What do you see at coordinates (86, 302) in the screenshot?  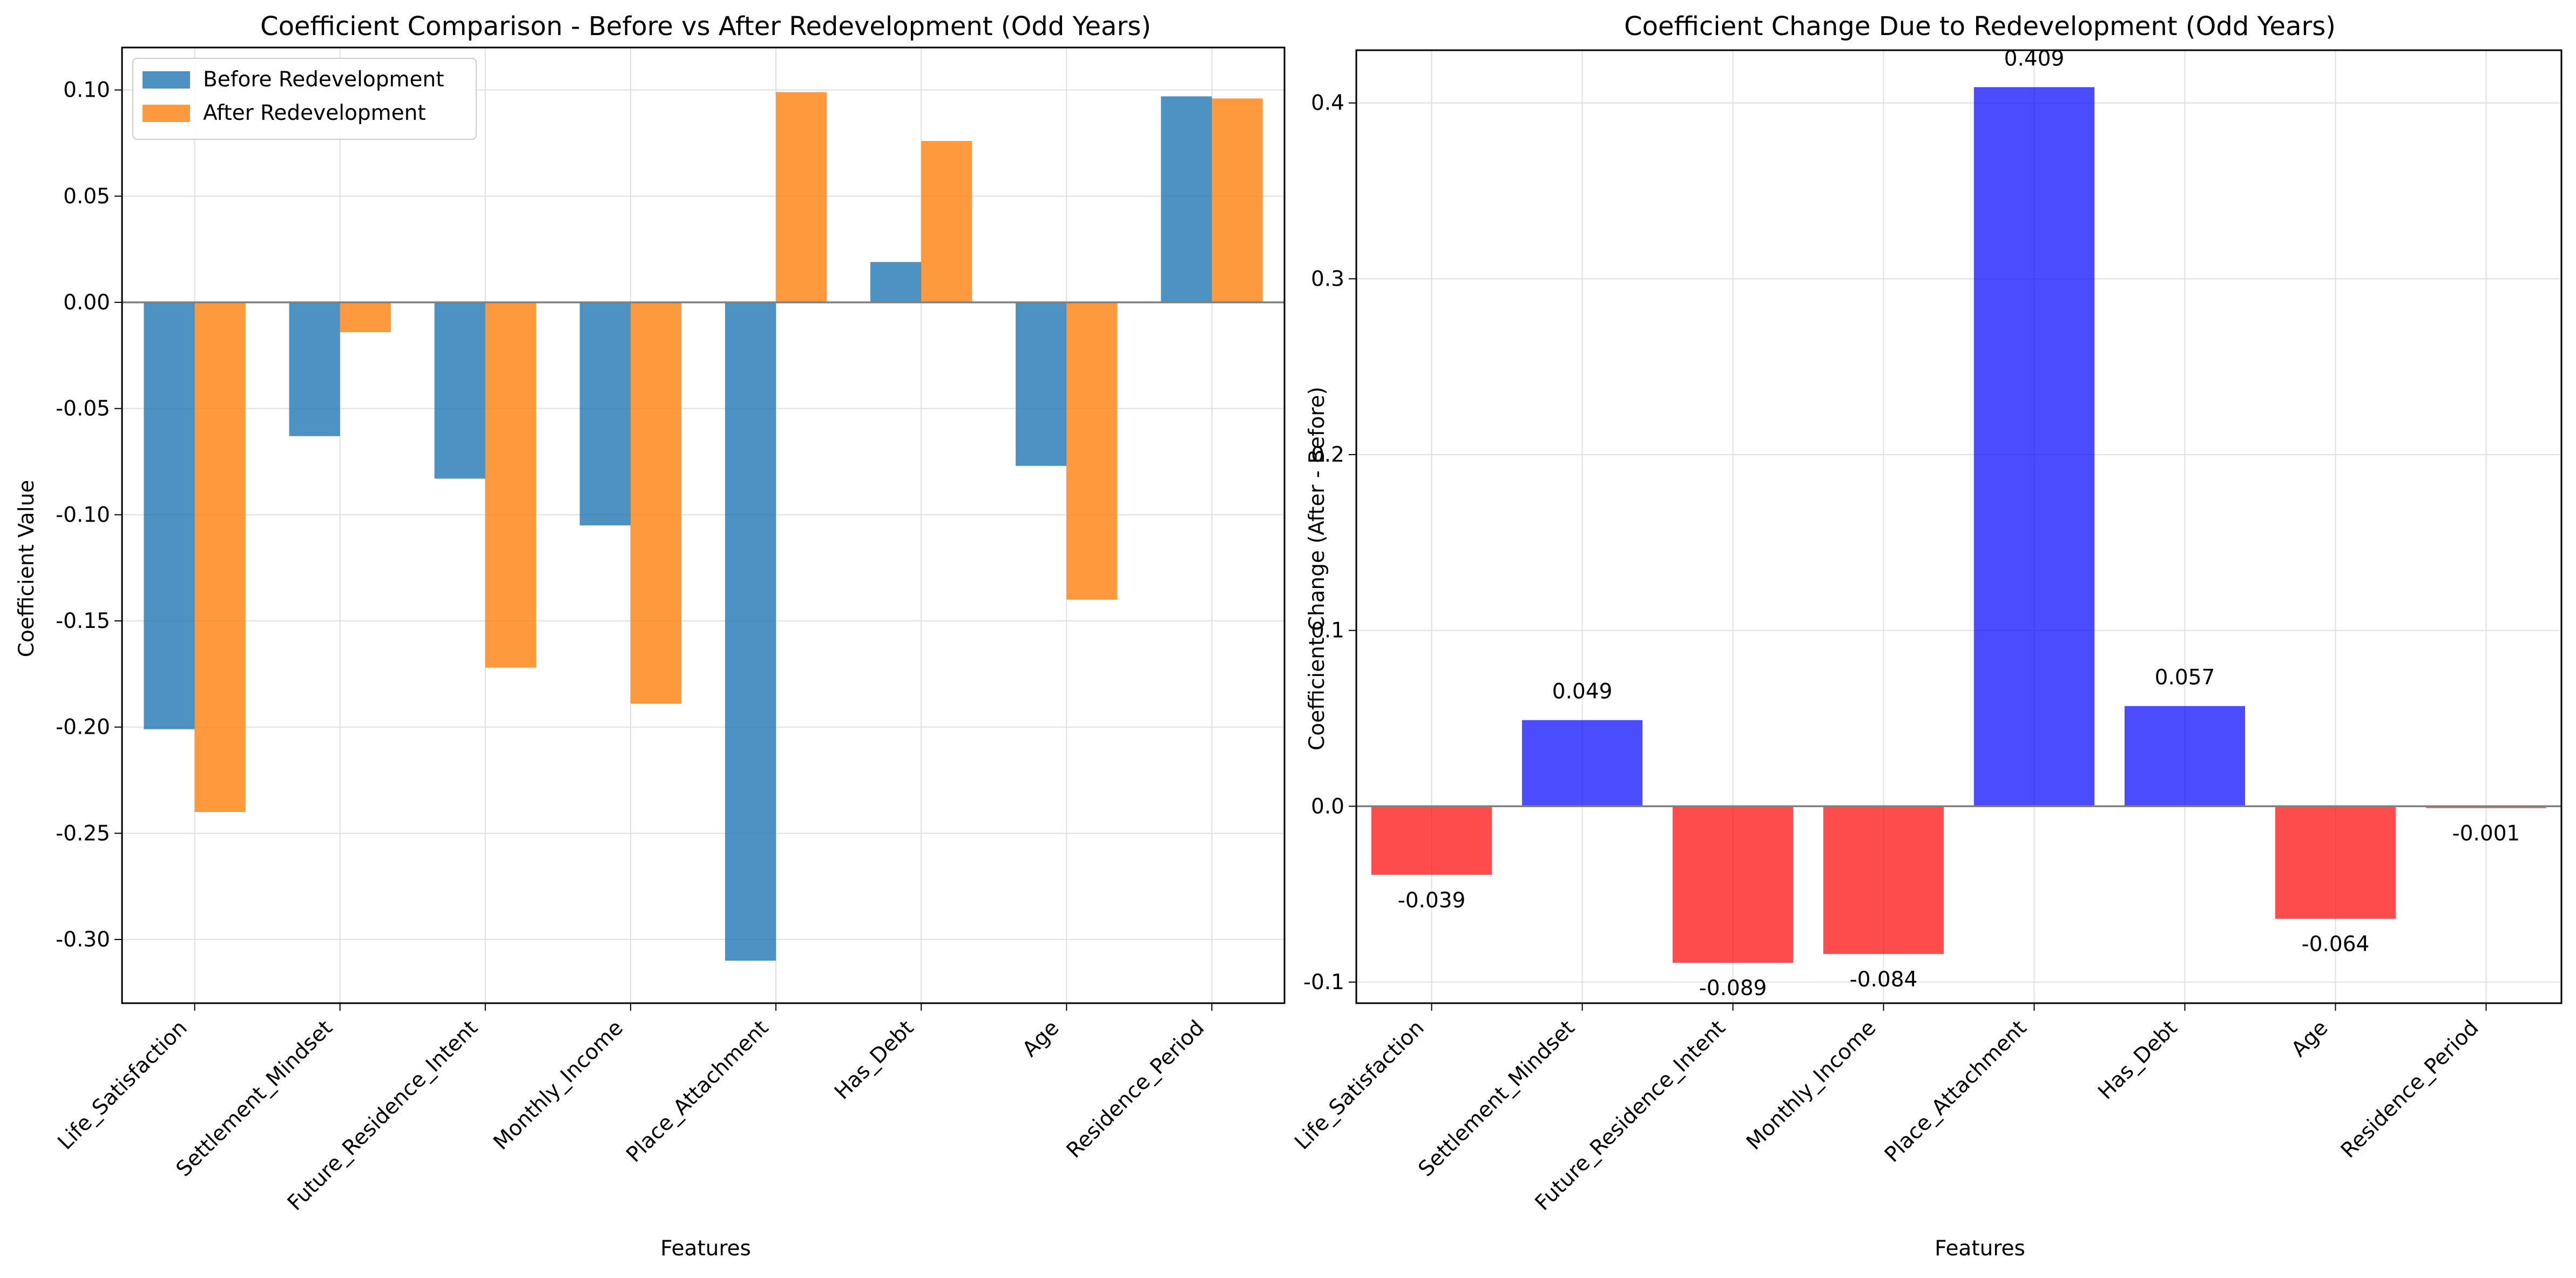 I see `y-tick-label: 0.00` at bounding box center [86, 302].